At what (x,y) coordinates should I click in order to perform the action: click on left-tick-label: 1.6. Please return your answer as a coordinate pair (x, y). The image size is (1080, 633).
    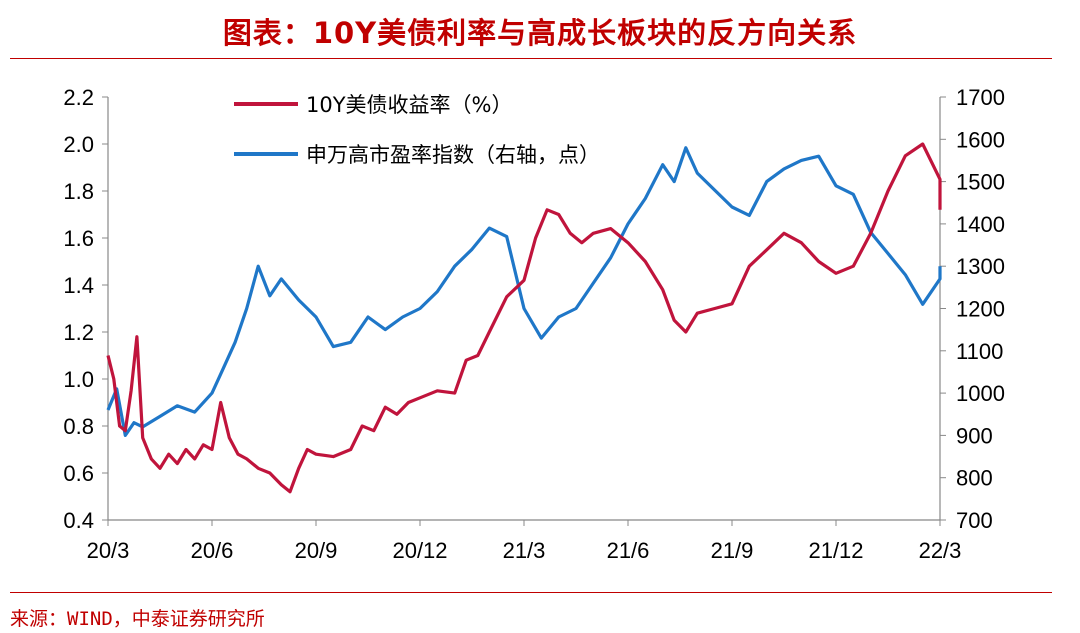
    Looking at the image, I should click on (78, 238).